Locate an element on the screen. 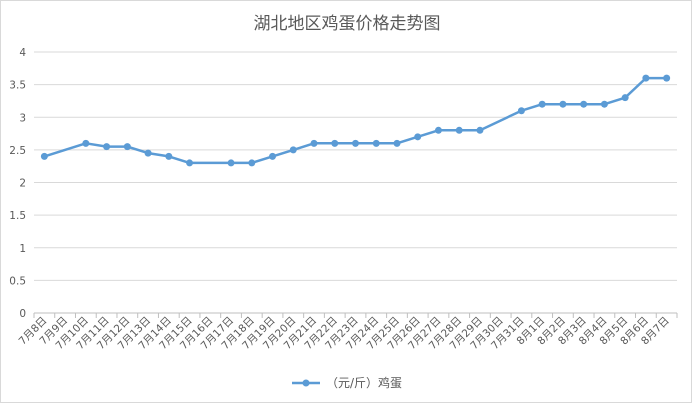 The height and width of the screenshot is (404, 692). chart-title: 湖北地区鸡蛋价格走势图 is located at coordinates (347, 24).